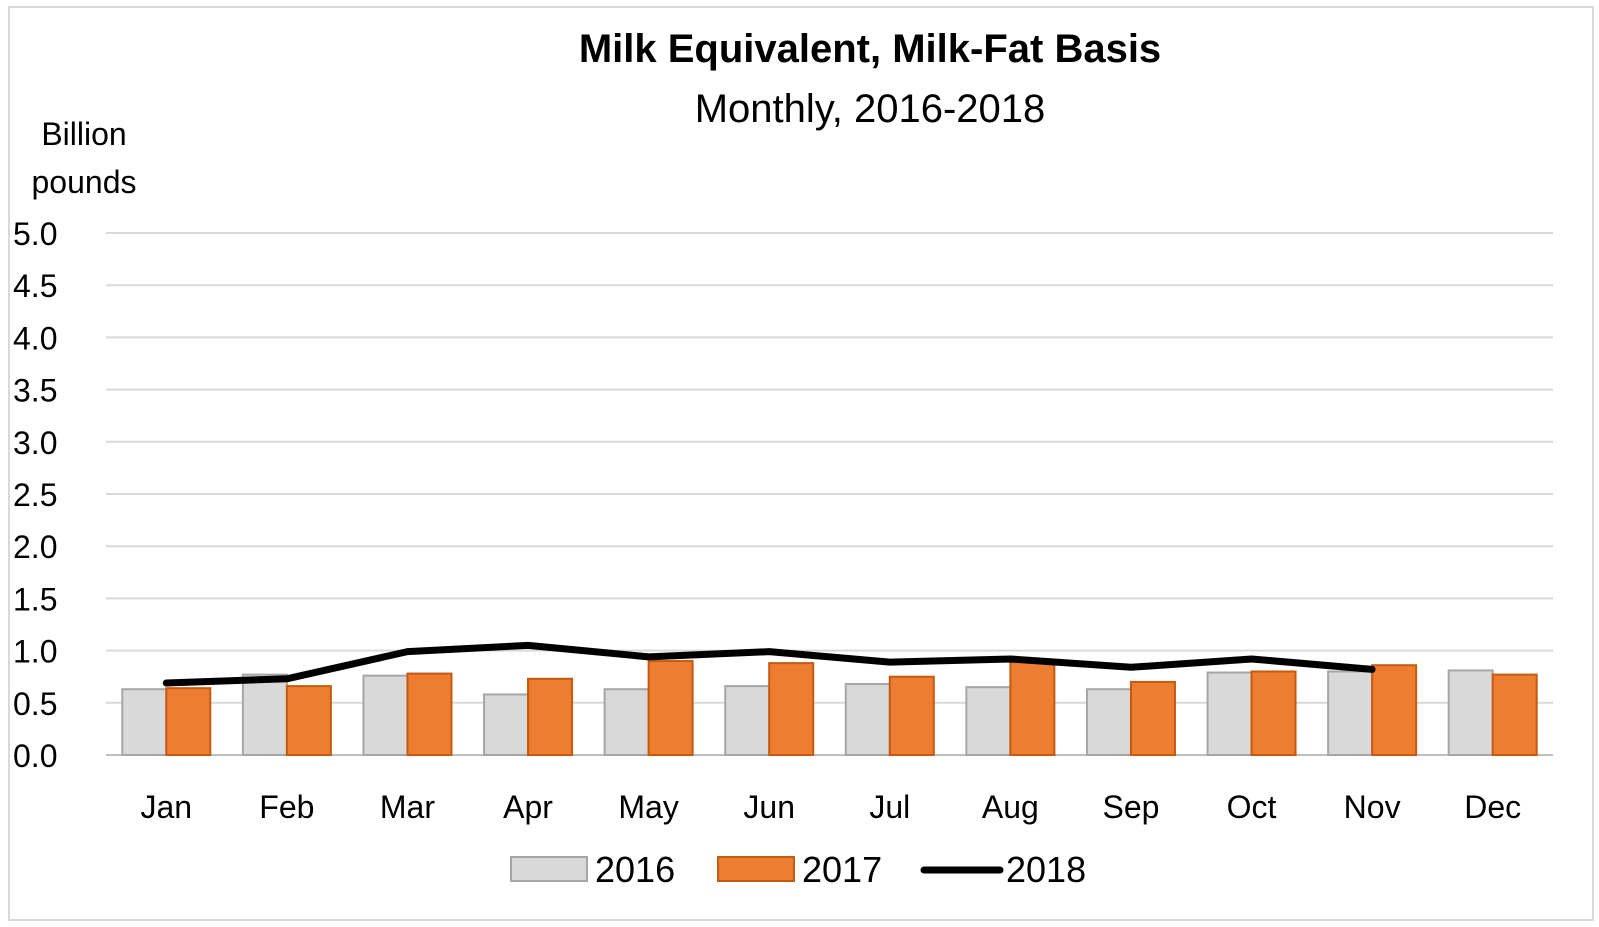  I want to click on bar-2016-sep, so click(1108, 722).